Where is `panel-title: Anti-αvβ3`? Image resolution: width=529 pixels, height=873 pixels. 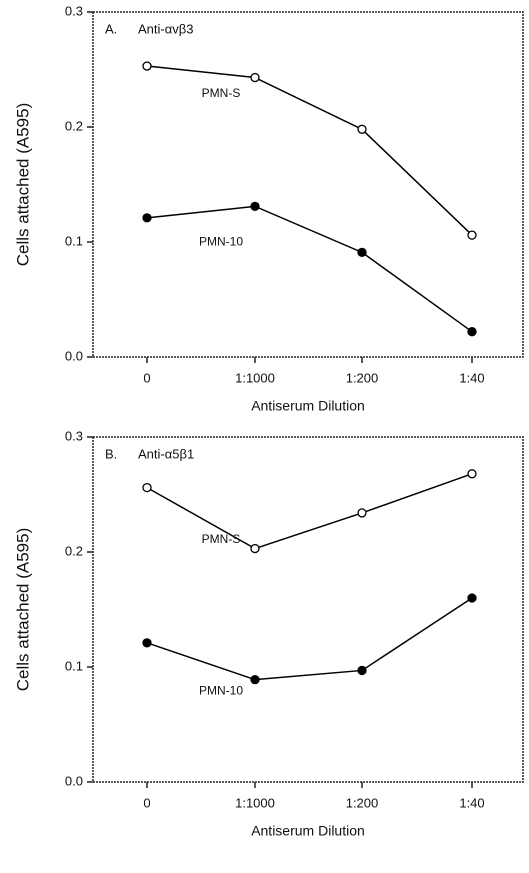 panel-title: Anti-αvβ3 is located at coordinates (165, 28).